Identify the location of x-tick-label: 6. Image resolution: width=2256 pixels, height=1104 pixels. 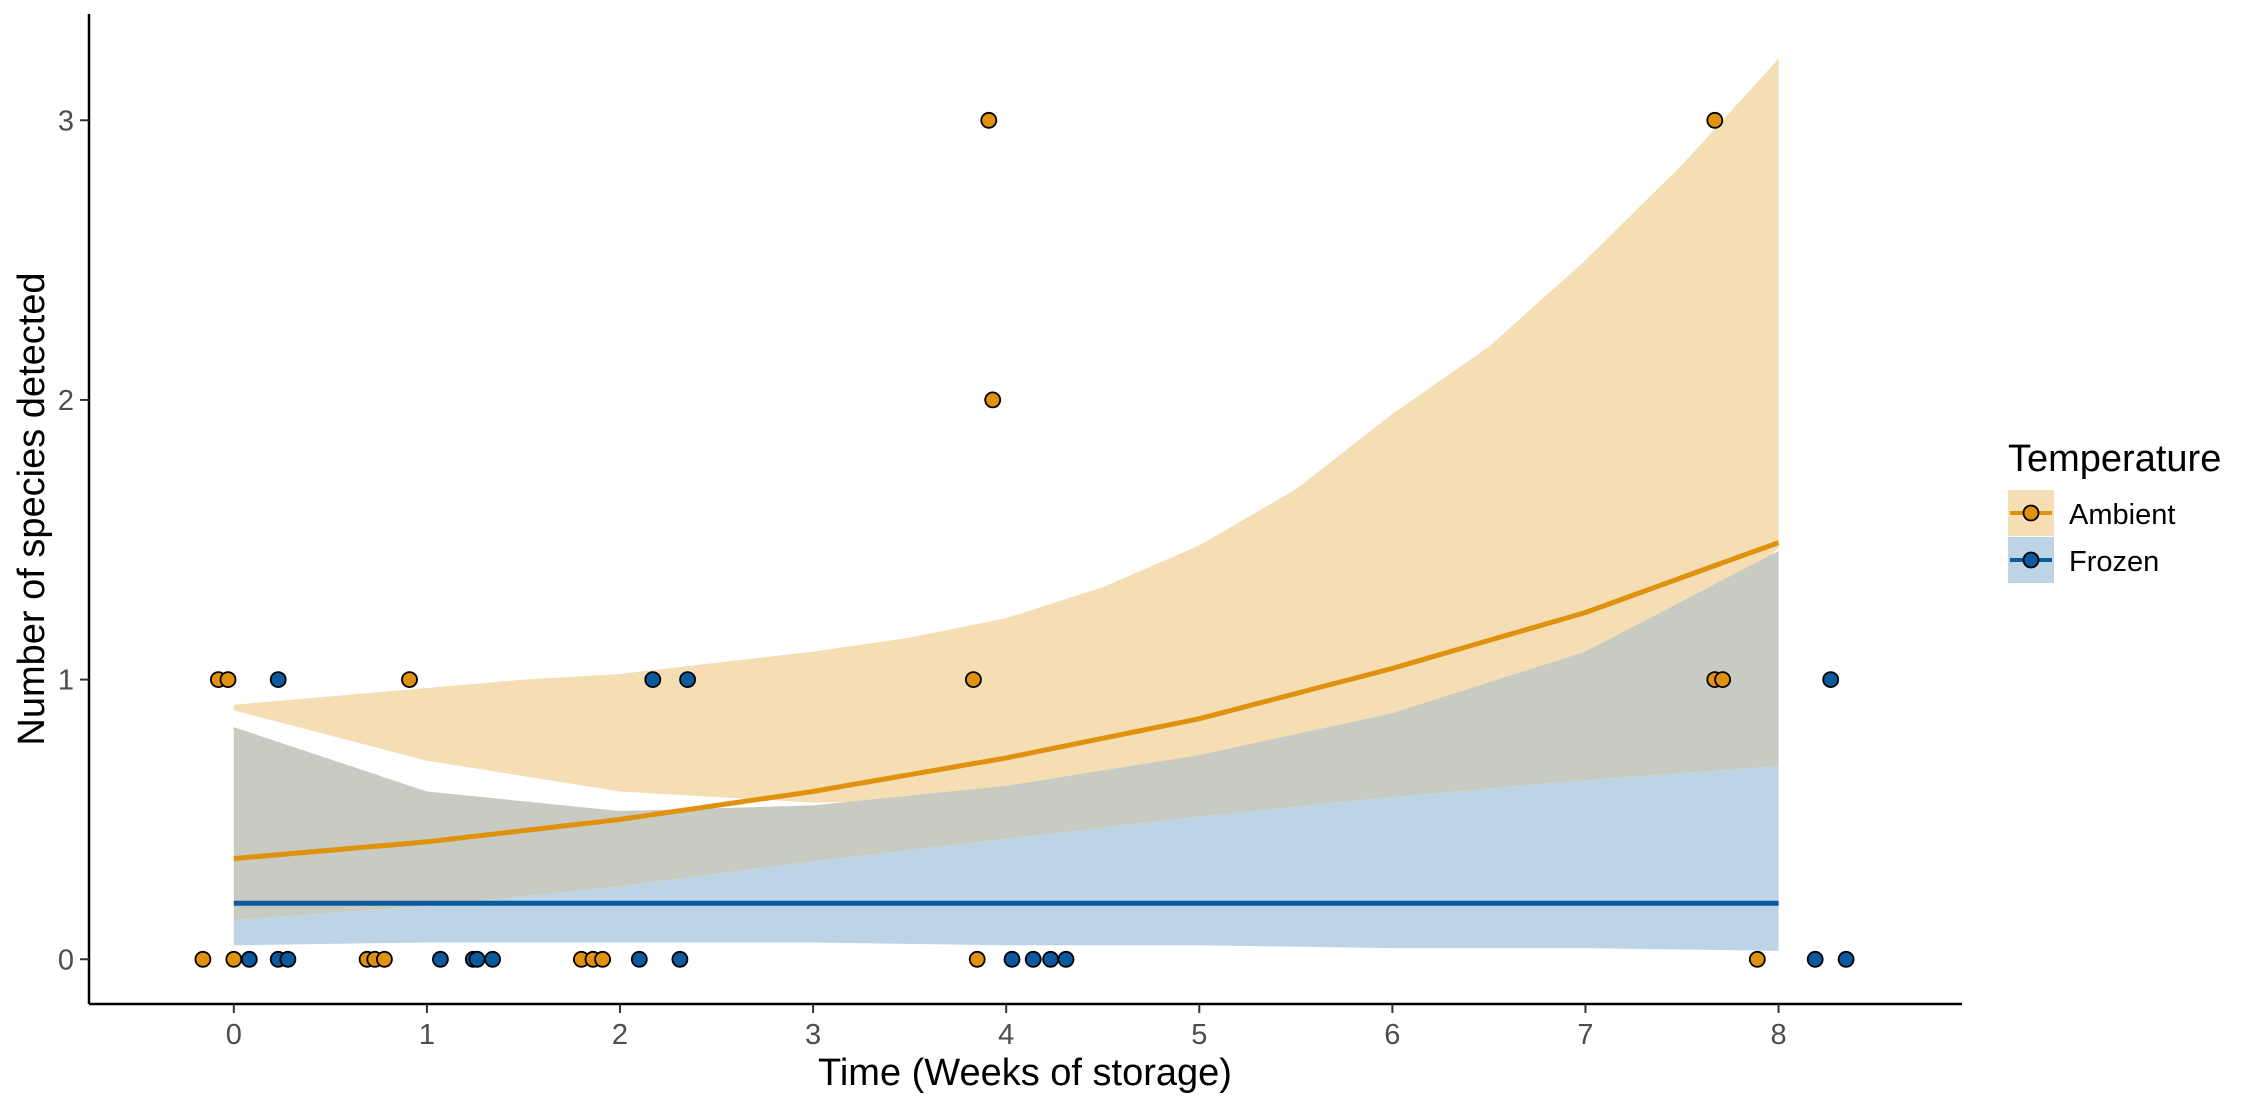
(1392, 1035).